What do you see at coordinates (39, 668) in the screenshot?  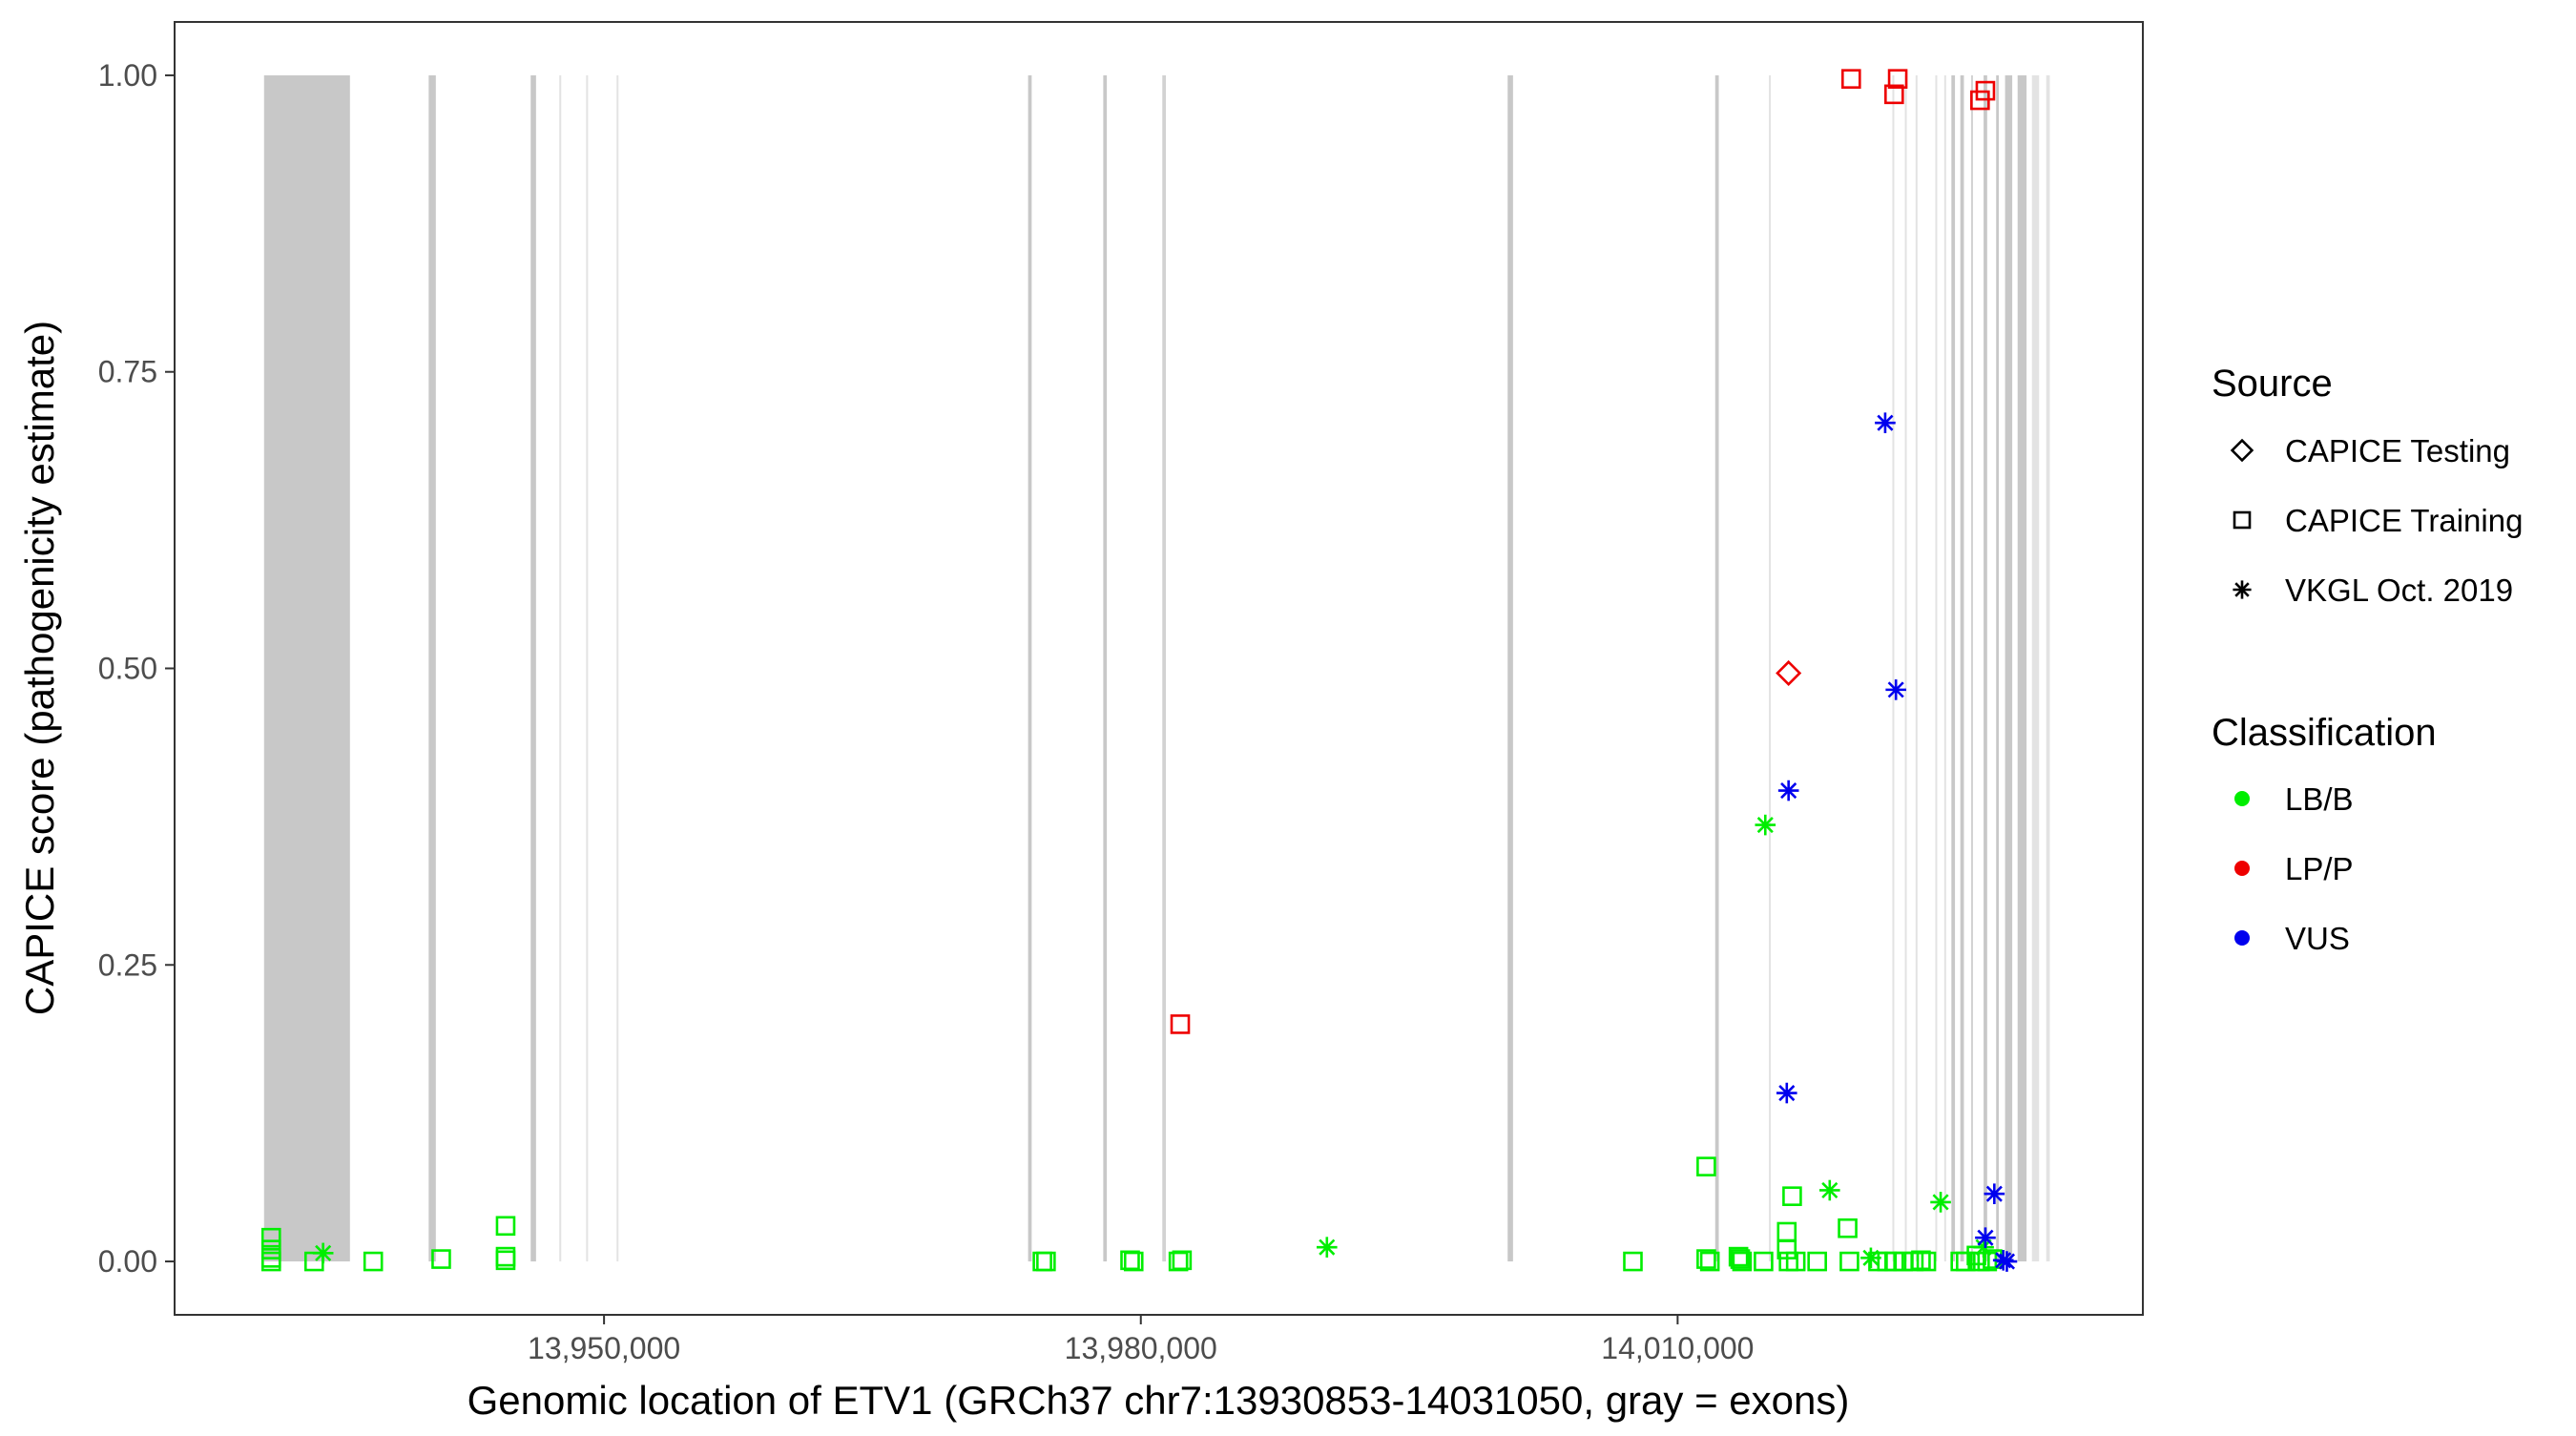 I see `y-axis-title: CAPICE score (pathogenicity estimate)` at bounding box center [39, 668].